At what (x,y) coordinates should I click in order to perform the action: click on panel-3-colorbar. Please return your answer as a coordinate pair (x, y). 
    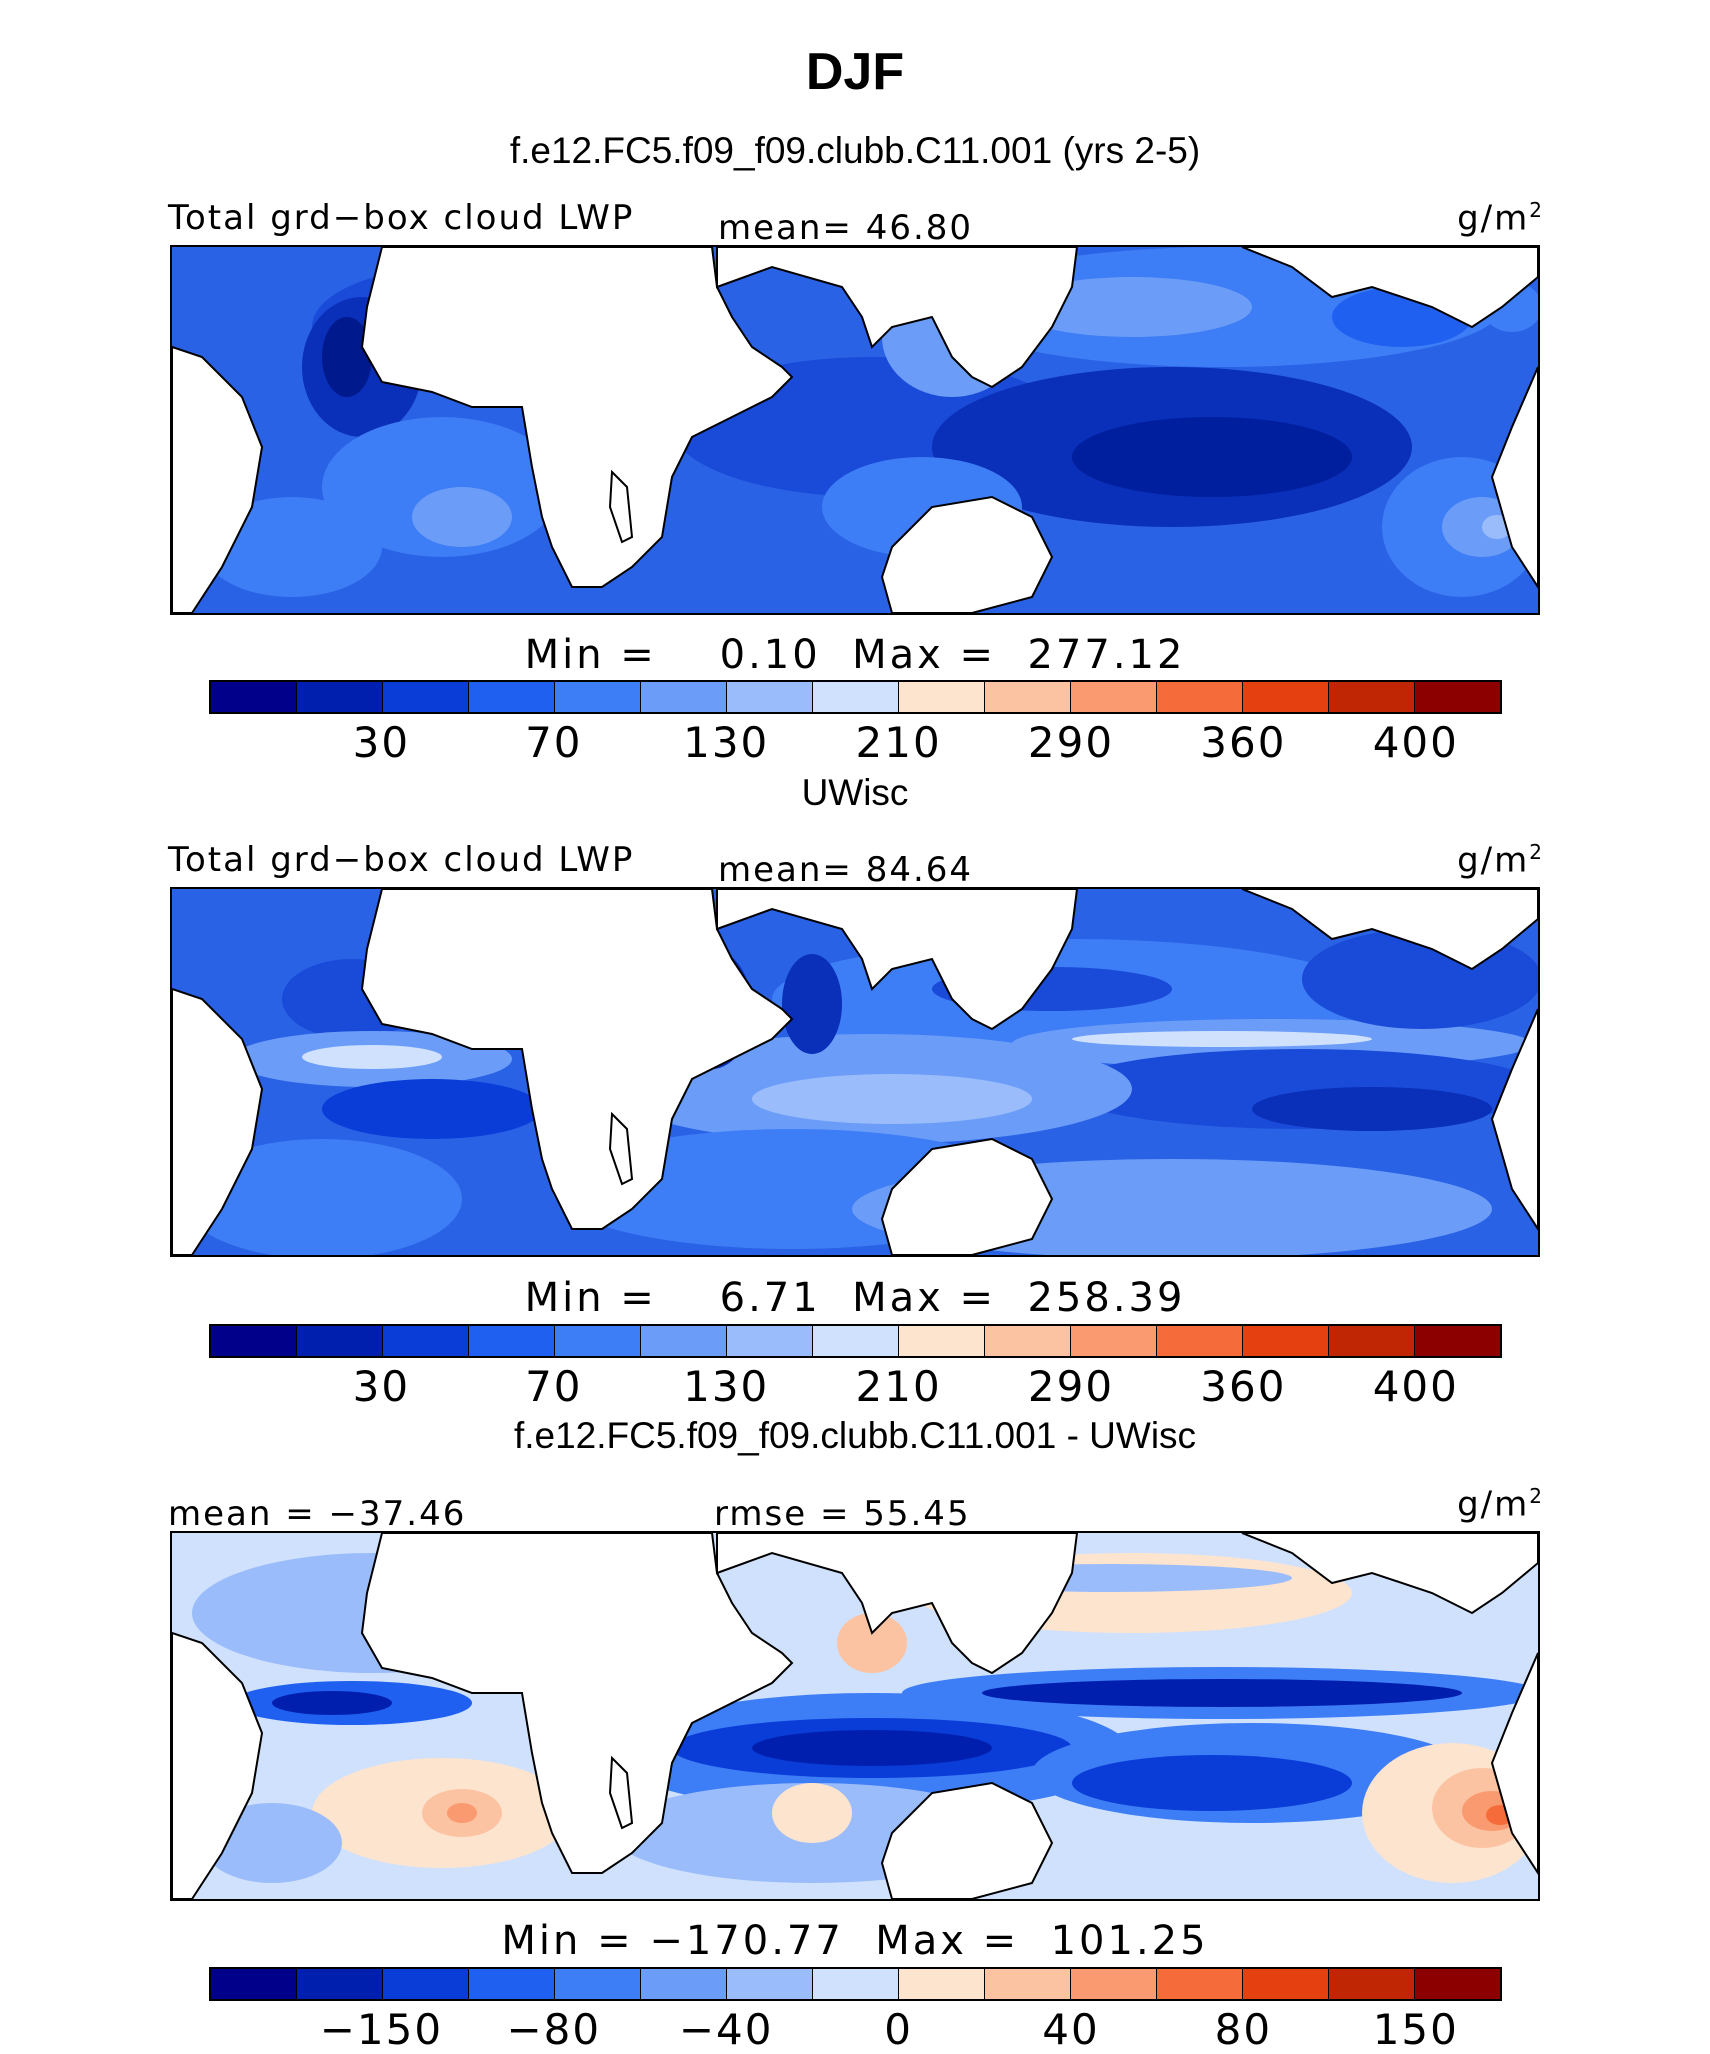
    Looking at the image, I should click on (855, 1984).